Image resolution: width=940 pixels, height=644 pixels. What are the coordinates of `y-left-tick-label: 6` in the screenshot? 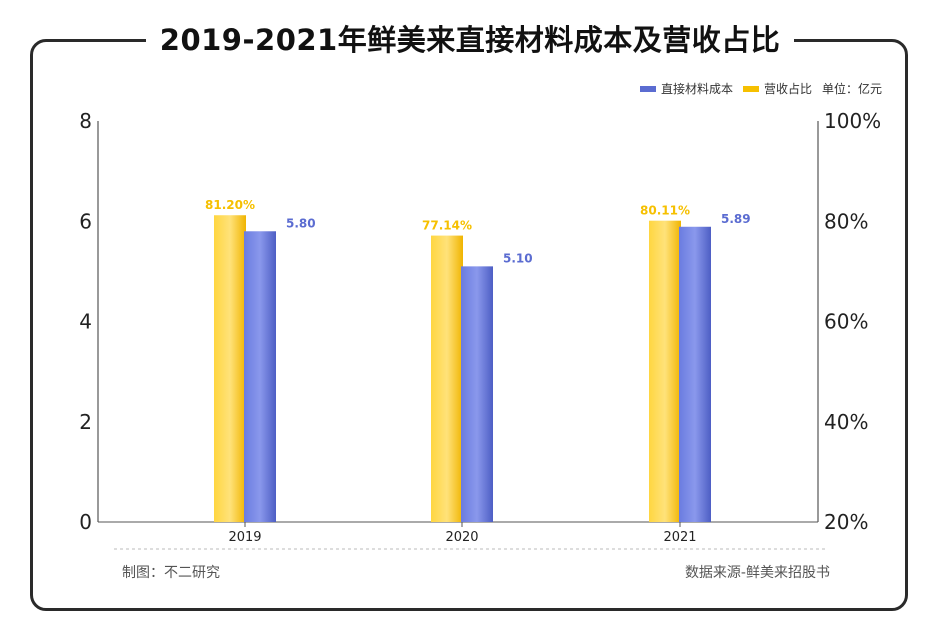 It's located at (85, 221).